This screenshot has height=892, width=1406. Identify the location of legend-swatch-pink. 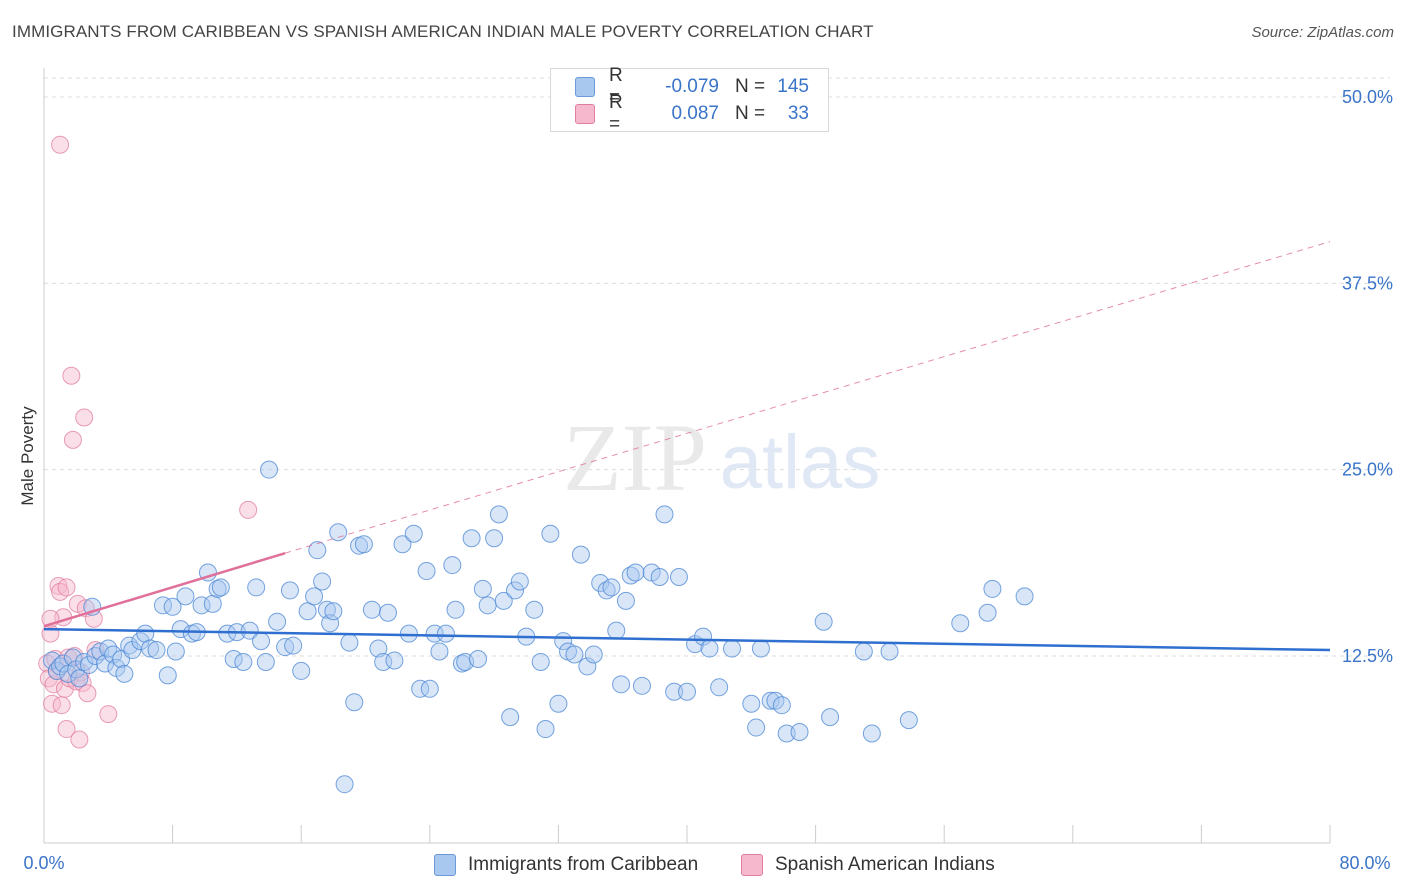
(585, 114).